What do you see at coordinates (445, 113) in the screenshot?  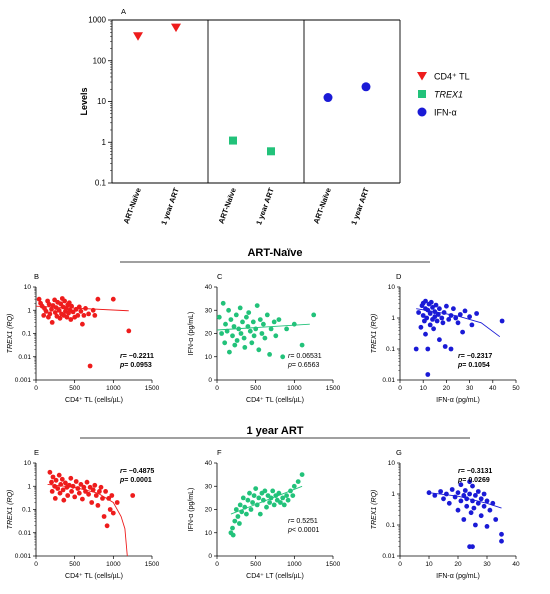 I see `legend-label: IFN-α` at bounding box center [445, 113].